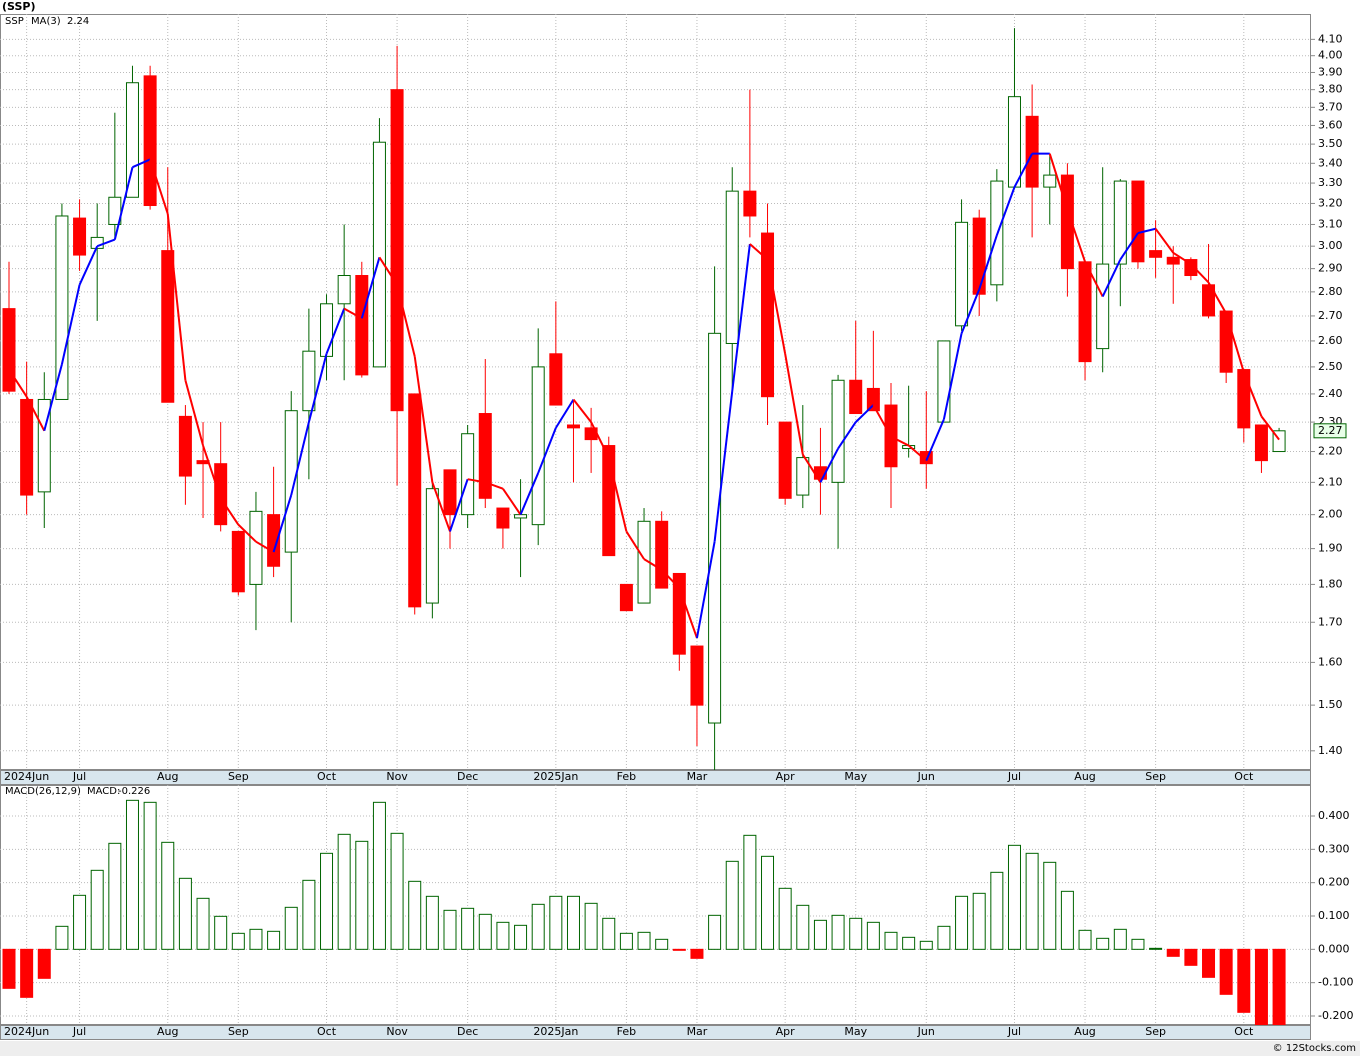  I want to click on y-tick-label: 0.000, so click(1334, 948).